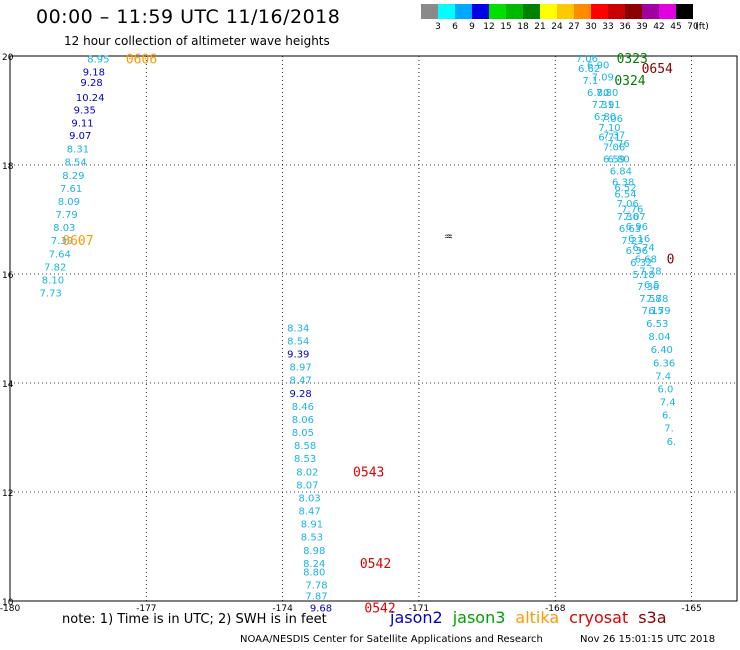  Describe the element at coordinates (8, 603) in the screenshot. I see `y-tick-label: 10` at that location.